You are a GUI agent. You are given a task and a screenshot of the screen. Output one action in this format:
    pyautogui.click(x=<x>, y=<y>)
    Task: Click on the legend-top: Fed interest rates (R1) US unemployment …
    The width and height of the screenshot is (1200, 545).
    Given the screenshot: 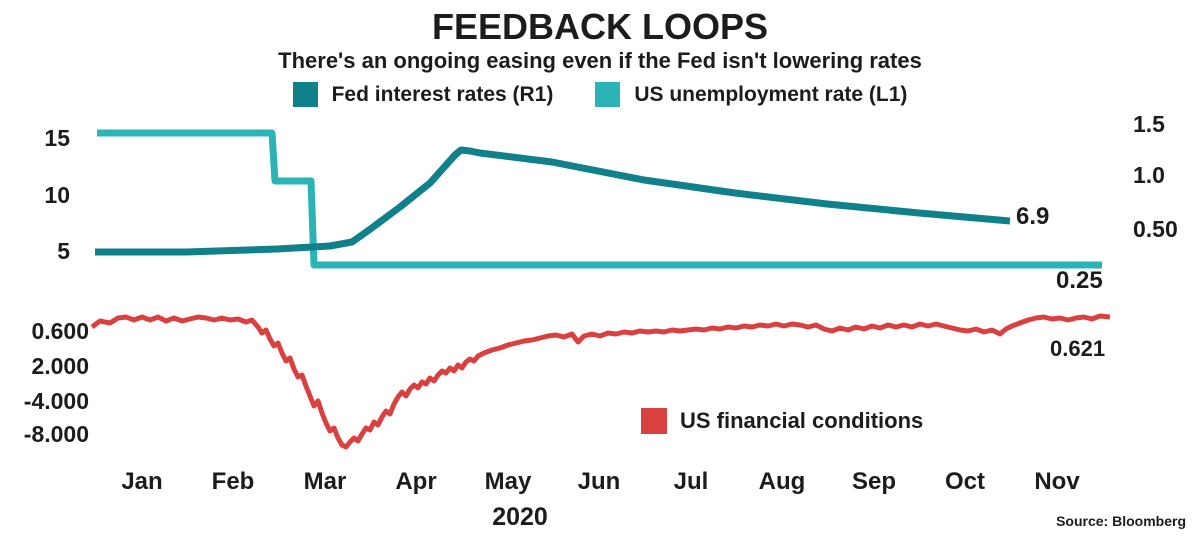 What is the action you would take?
    pyautogui.click(x=600, y=94)
    